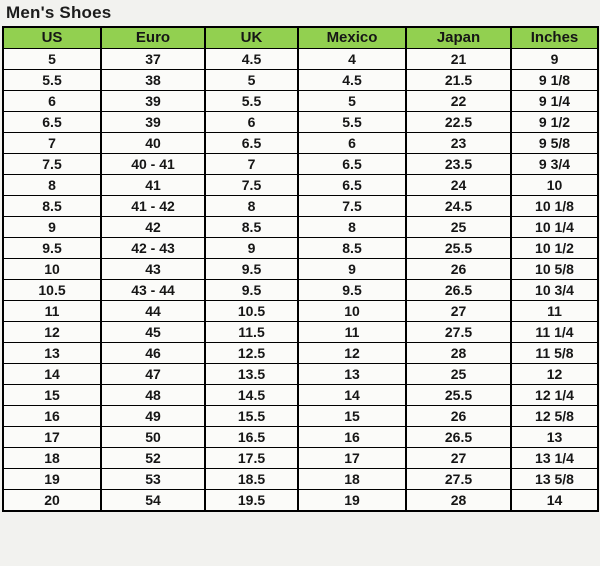 This screenshot has width=600, height=566. I want to click on table-cell: 9 1/8, so click(554, 80).